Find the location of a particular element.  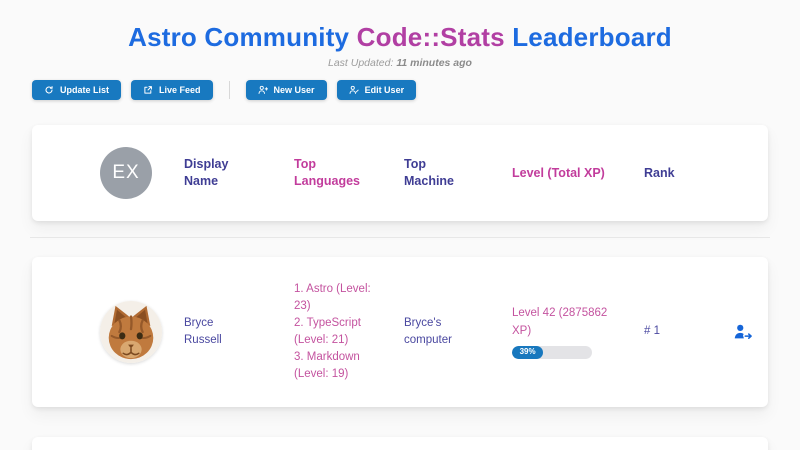

xp-progress-bar: 39% is located at coordinates (552, 352).